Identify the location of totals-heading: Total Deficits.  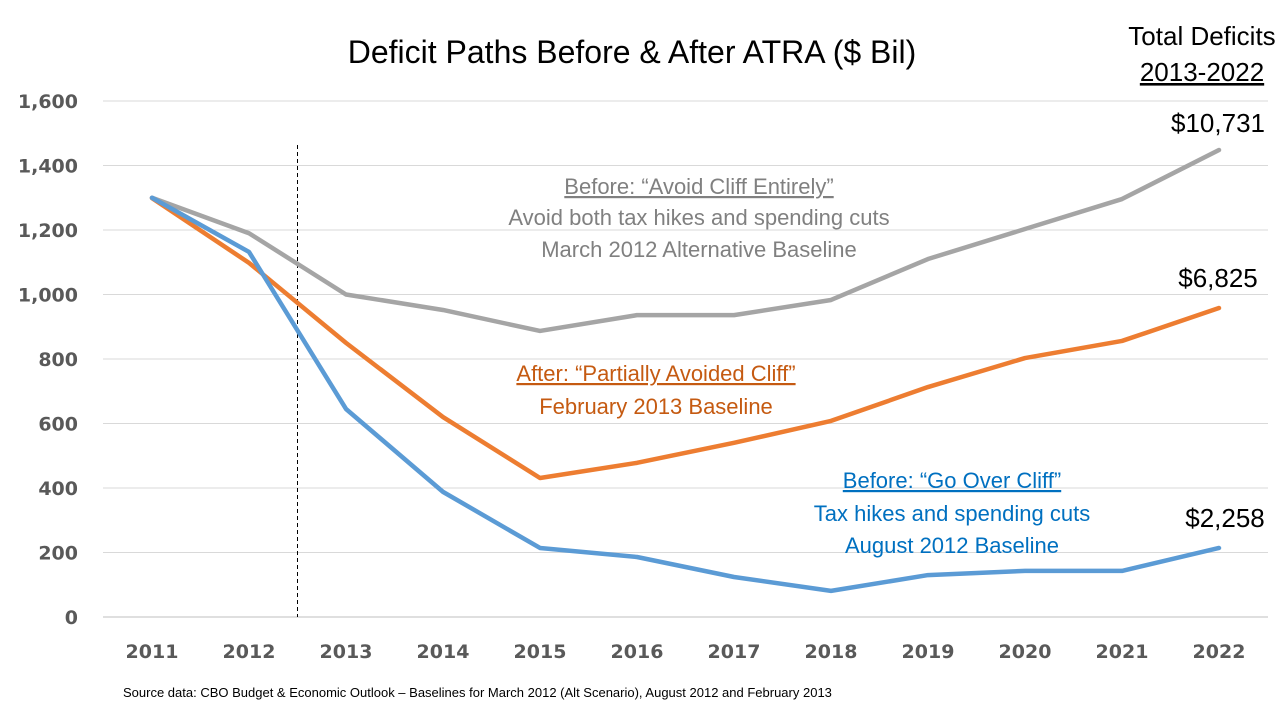
(1201, 36).